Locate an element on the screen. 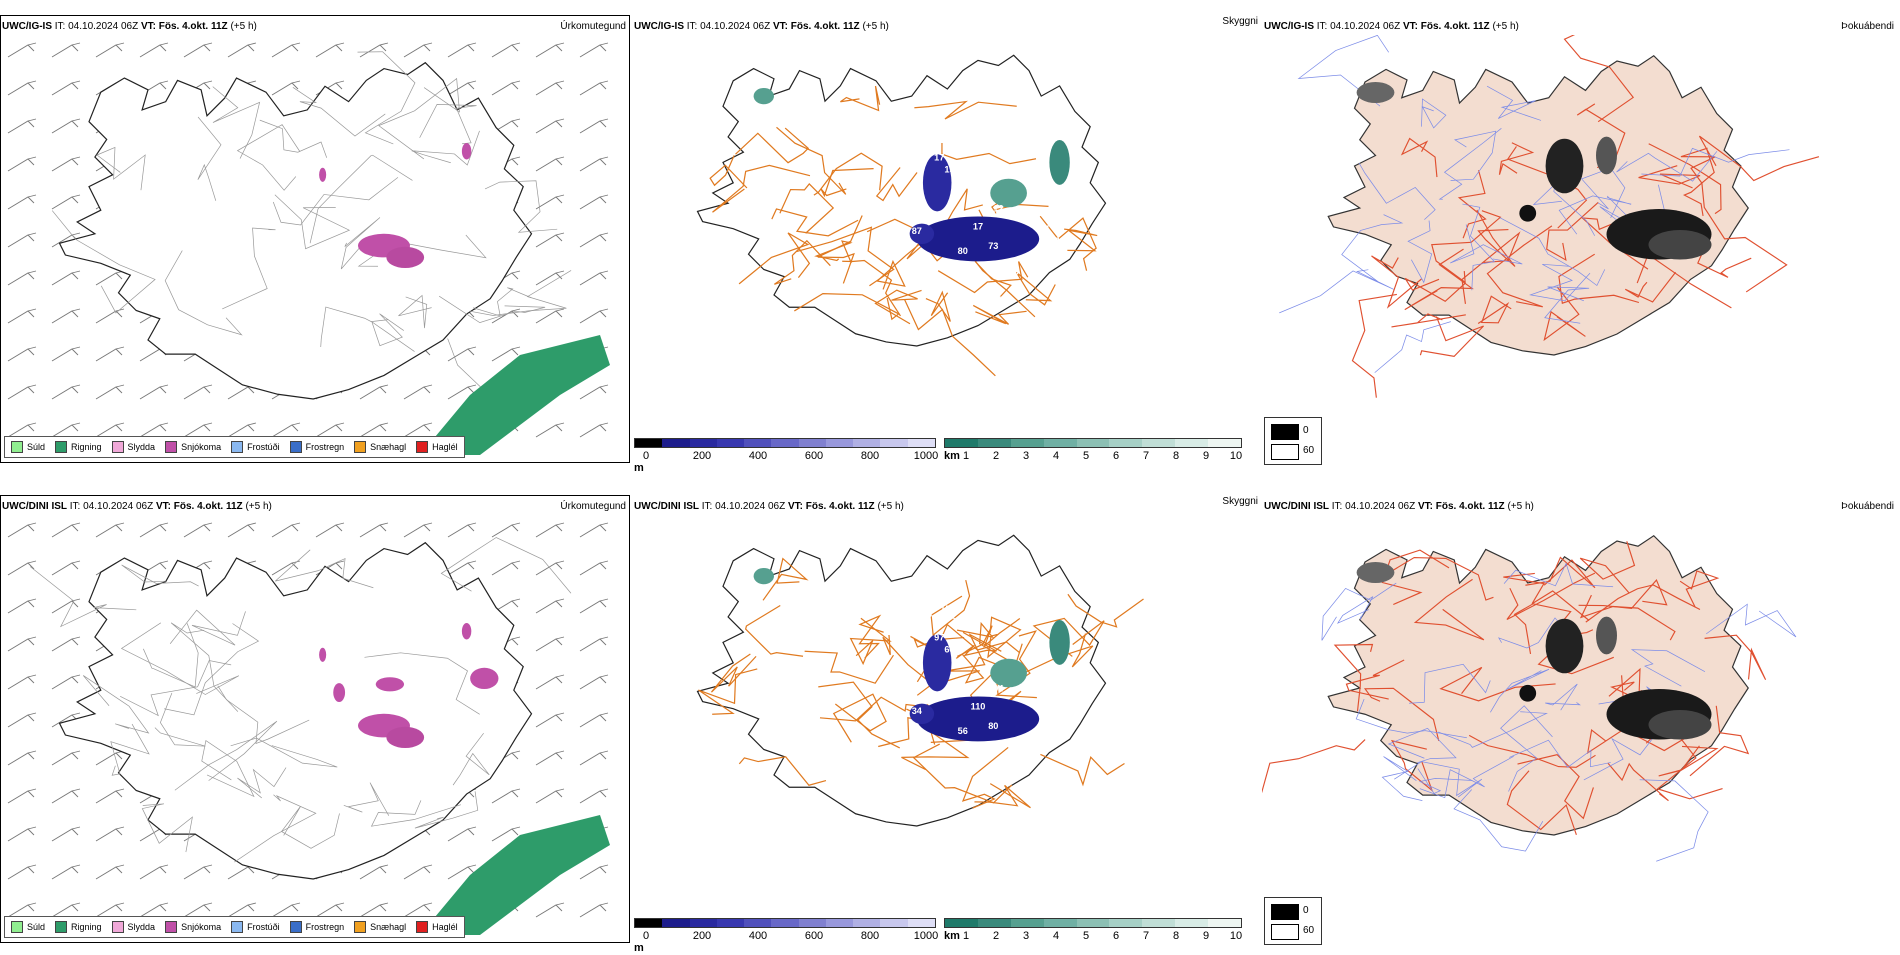 Image resolution: width=1900 pixels, height=955 pixels. opacity-max-label: 60 is located at coordinates (1309, 450).